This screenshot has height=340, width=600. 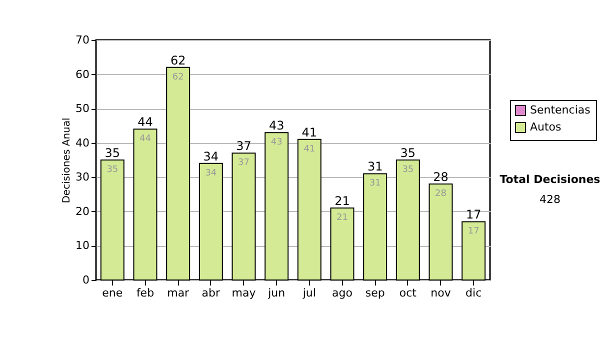 What do you see at coordinates (546, 127) in the screenshot?
I see `legend-label: Autos` at bounding box center [546, 127].